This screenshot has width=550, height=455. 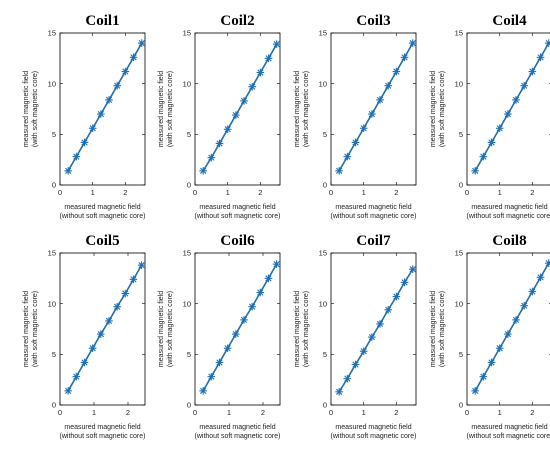 What do you see at coordinates (509, 21) in the screenshot?
I see `subplot-title: Coil4` at bounding box center [509, 21].